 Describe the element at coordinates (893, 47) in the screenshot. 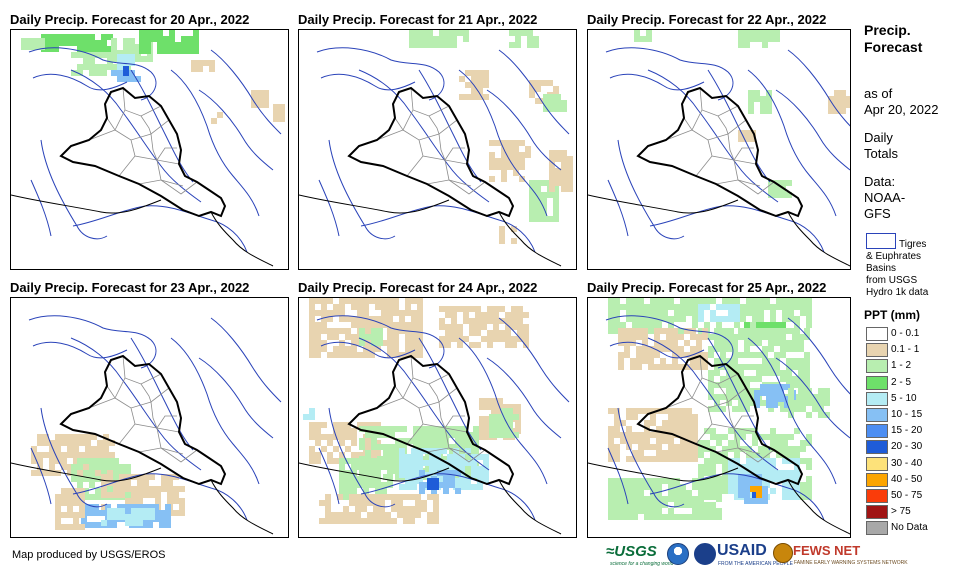

I see `sidebar-title-line2: Forecast` at that location.